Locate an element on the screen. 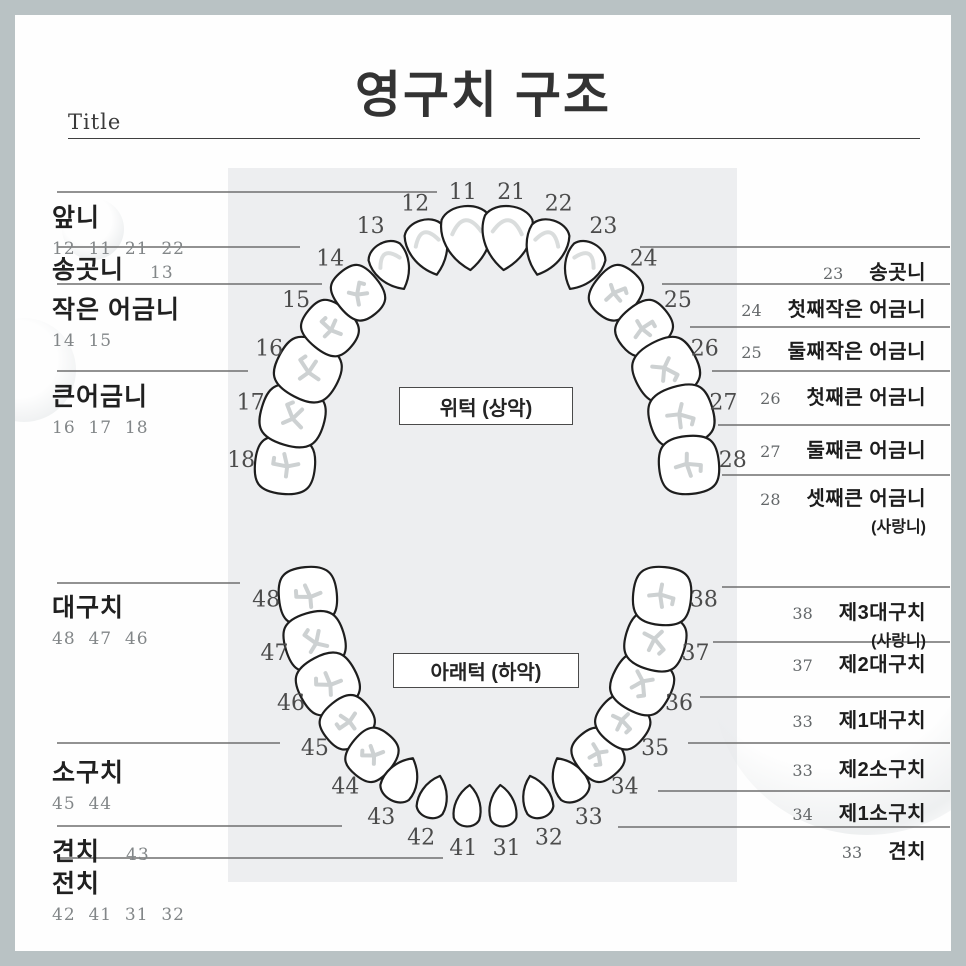  tooth-number-ref: 37 is located at coordinates (802, 665).